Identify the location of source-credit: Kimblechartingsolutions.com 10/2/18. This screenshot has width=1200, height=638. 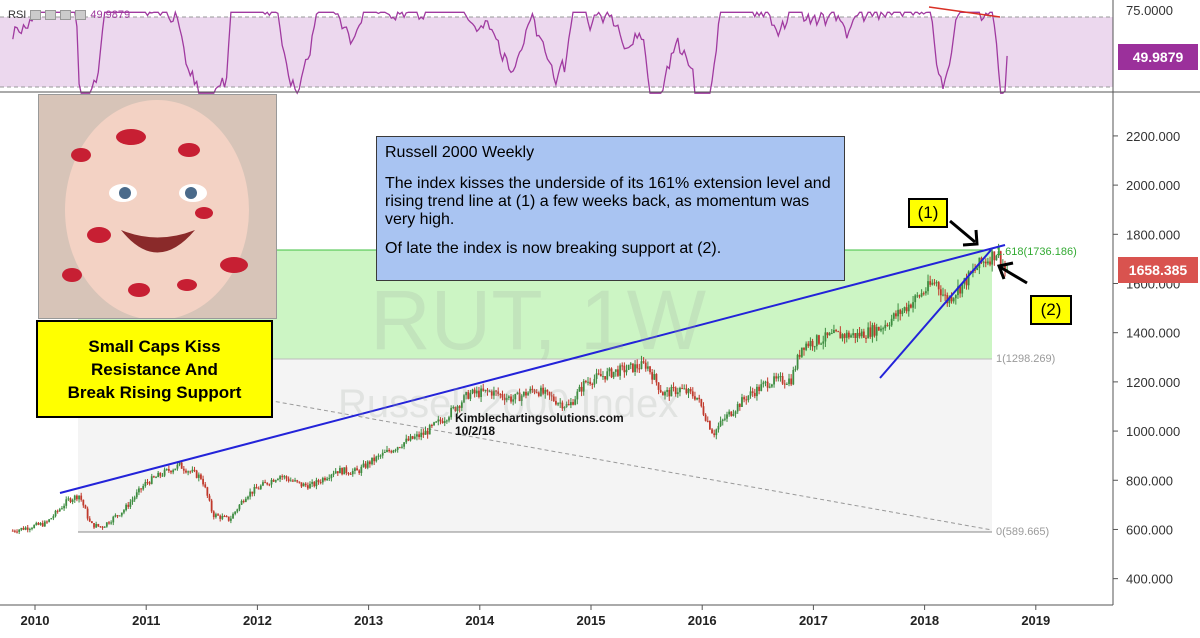
(539, 425).